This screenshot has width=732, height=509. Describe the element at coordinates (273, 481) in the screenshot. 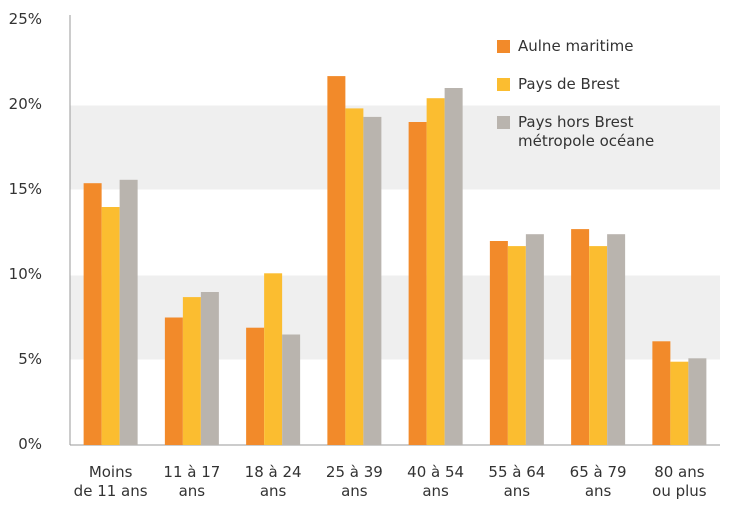

I see `x-tick-label: 18 à 24 ans` at that location.